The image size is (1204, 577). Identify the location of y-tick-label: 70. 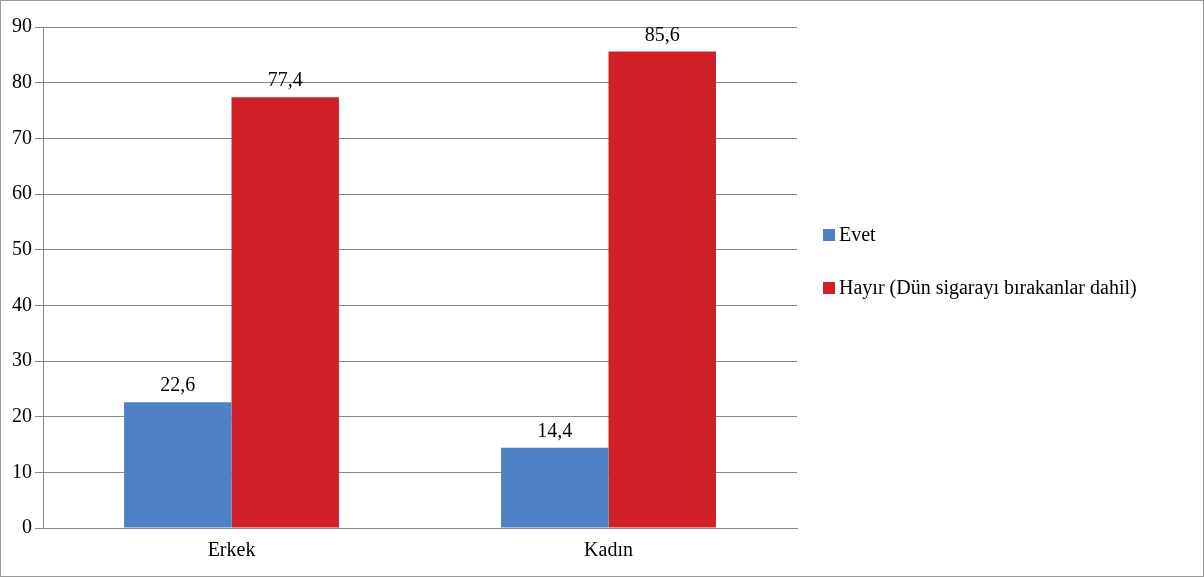
(22, 136).